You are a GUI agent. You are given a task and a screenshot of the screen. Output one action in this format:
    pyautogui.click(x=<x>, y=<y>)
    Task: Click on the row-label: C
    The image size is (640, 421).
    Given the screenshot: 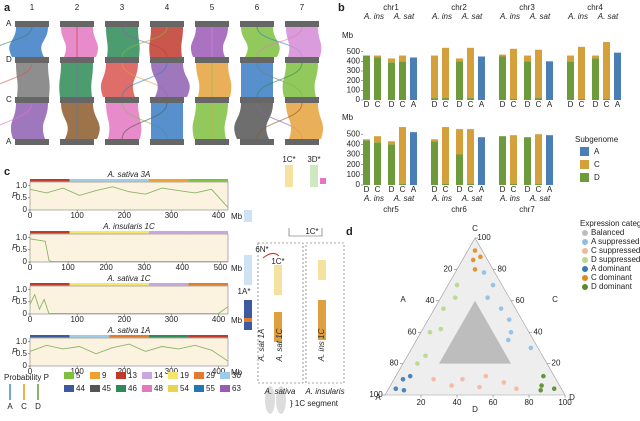 What is the action you would take?
    pyautogui.click(x=9, y=99)
    